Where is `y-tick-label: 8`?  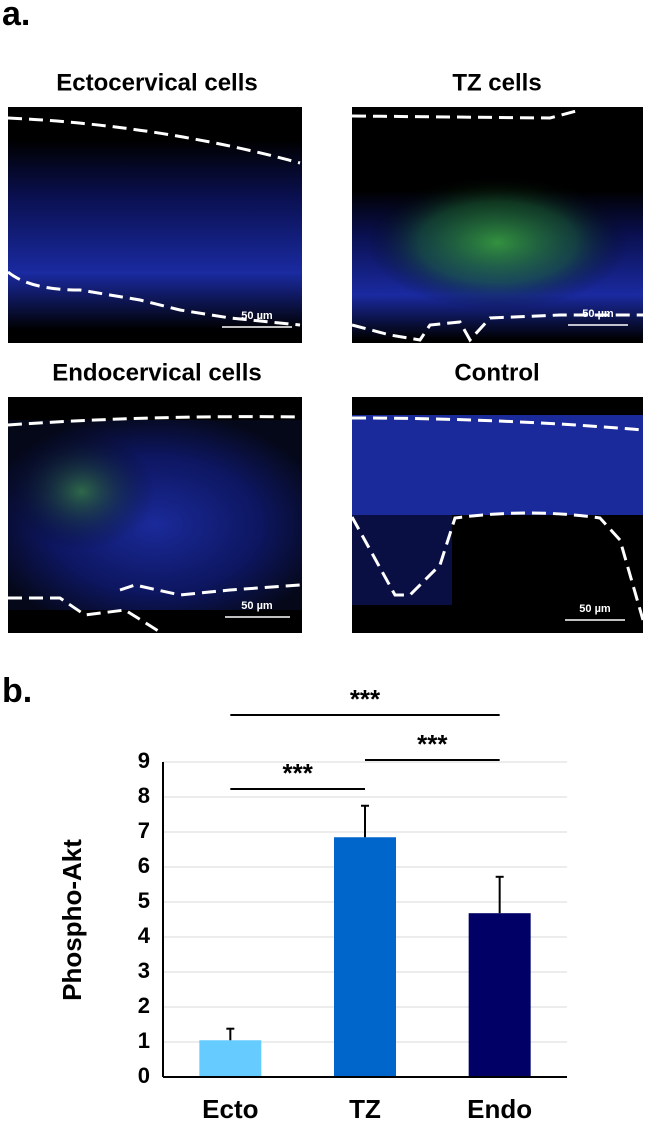
y-tick-label: 8 is located at coordinates (144, 795).